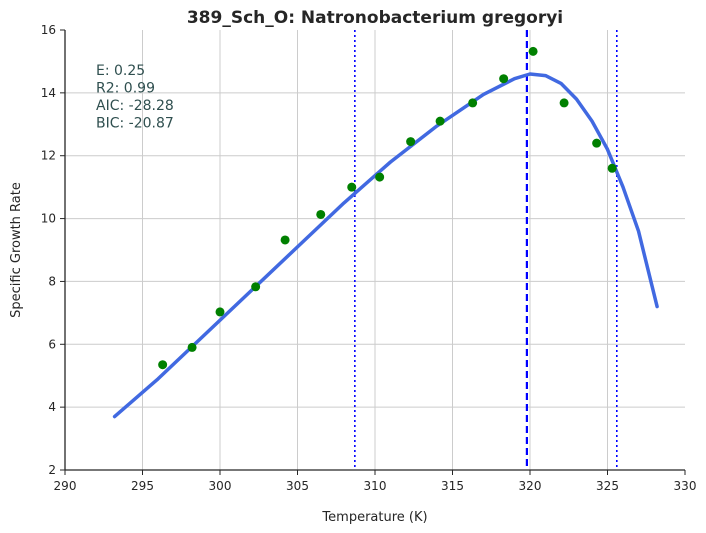 Image resolution: width=706 pixels, height=533 pixels. What do you see at coordinates (120, 71) in the screenshot?
I see `stat-line: E: 0.25` at bounding box center [120, 71].